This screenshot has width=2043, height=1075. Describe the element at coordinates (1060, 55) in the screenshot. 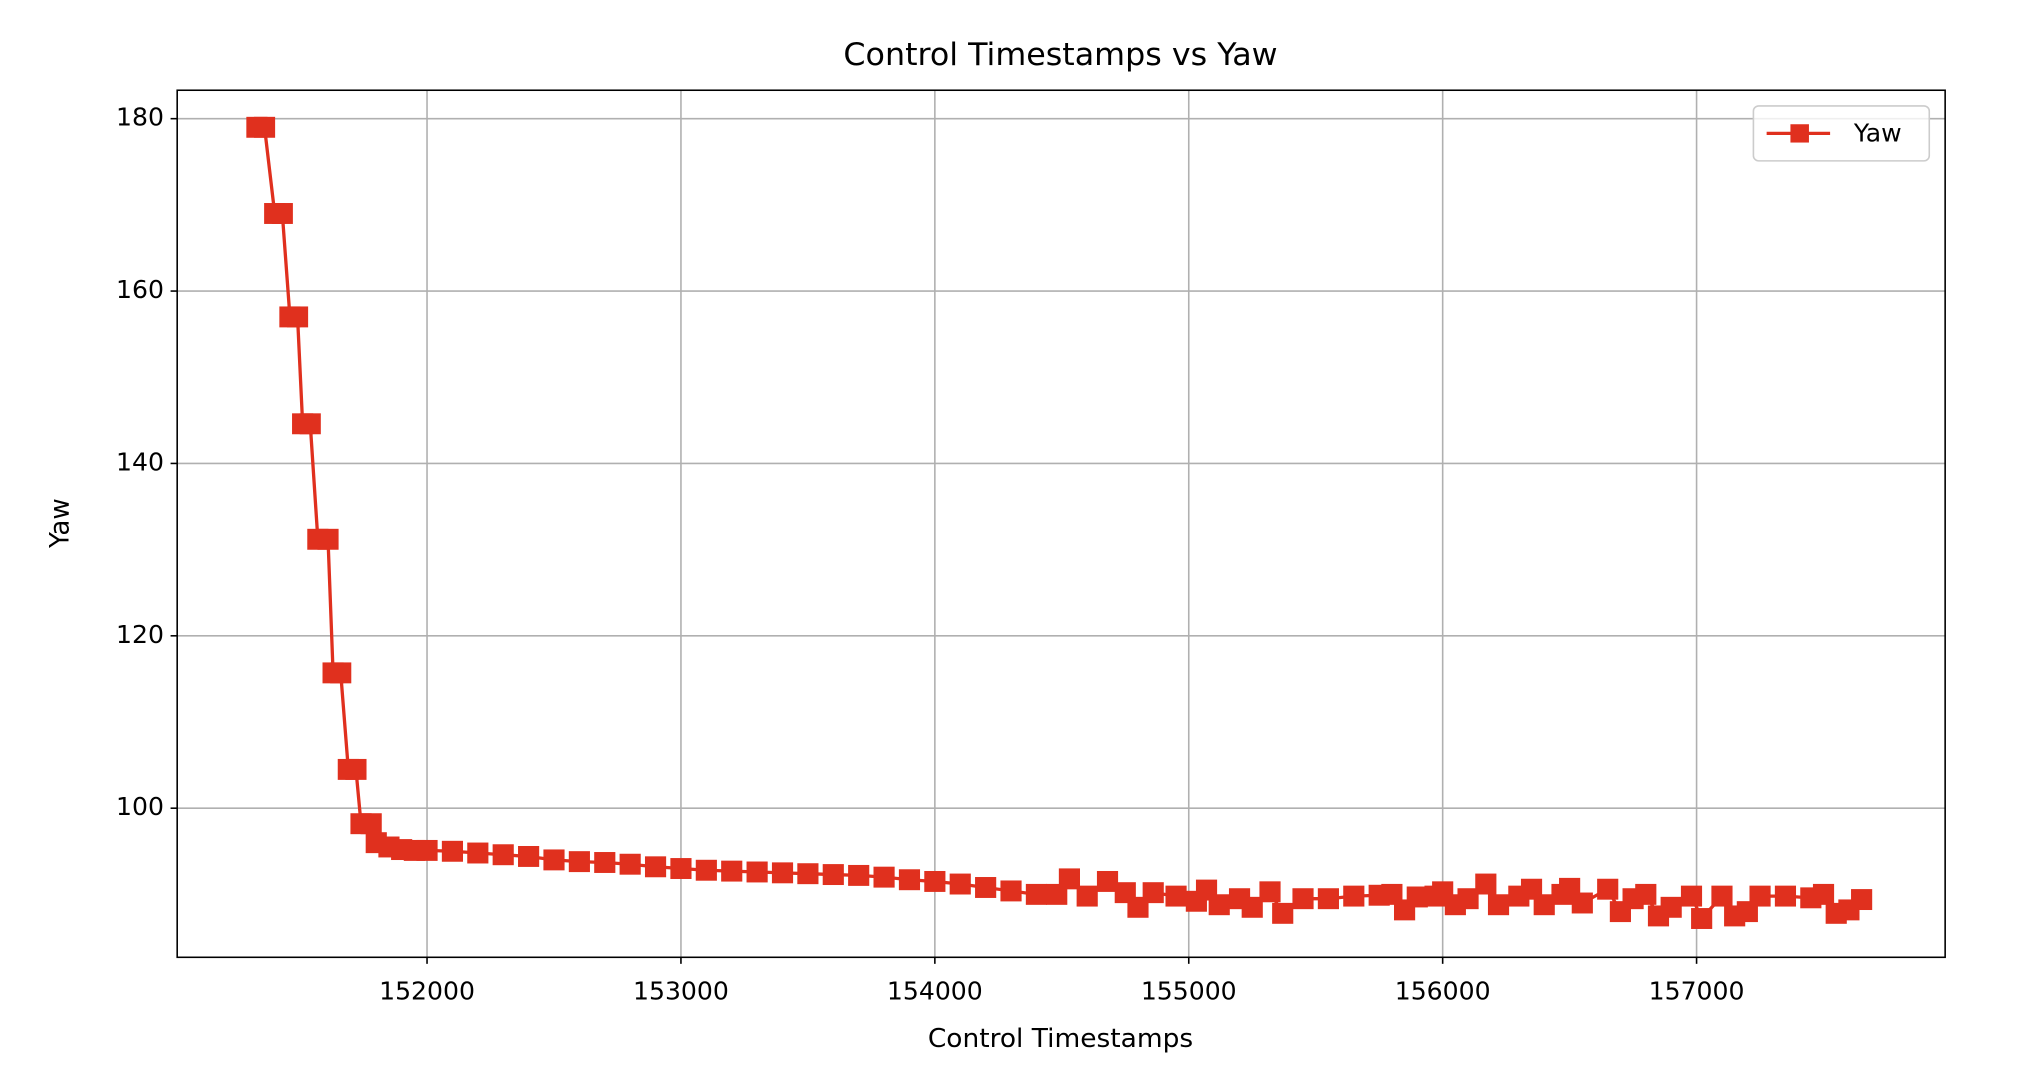

I see `chart-title: Control Timestamps vs Yaw` at that location.